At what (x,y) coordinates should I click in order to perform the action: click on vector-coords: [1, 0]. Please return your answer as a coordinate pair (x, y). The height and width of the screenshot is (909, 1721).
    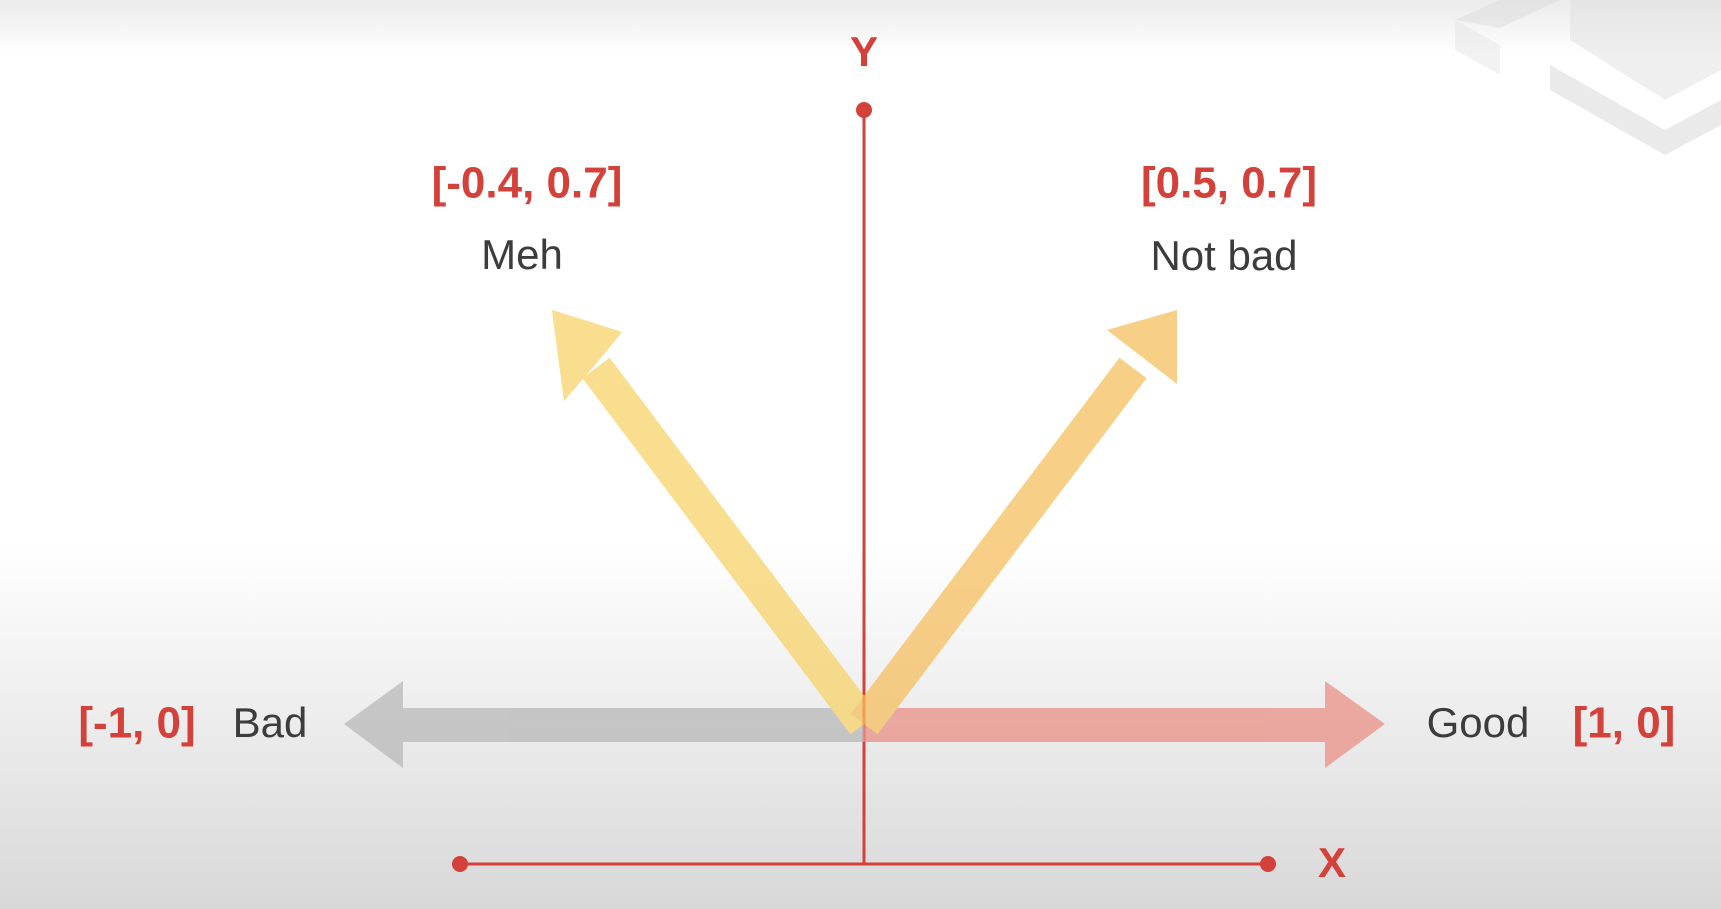
    Looking at the image, I should click on (1624, 723).